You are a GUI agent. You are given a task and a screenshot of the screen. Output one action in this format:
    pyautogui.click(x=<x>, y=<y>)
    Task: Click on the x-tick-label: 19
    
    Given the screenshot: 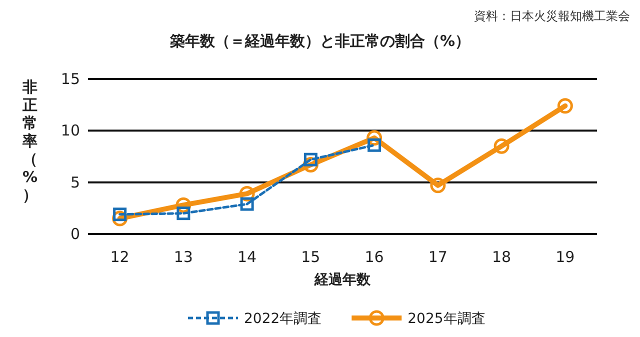 What is the action you would take?
    pyautogui.click(x=565, y=257)
    